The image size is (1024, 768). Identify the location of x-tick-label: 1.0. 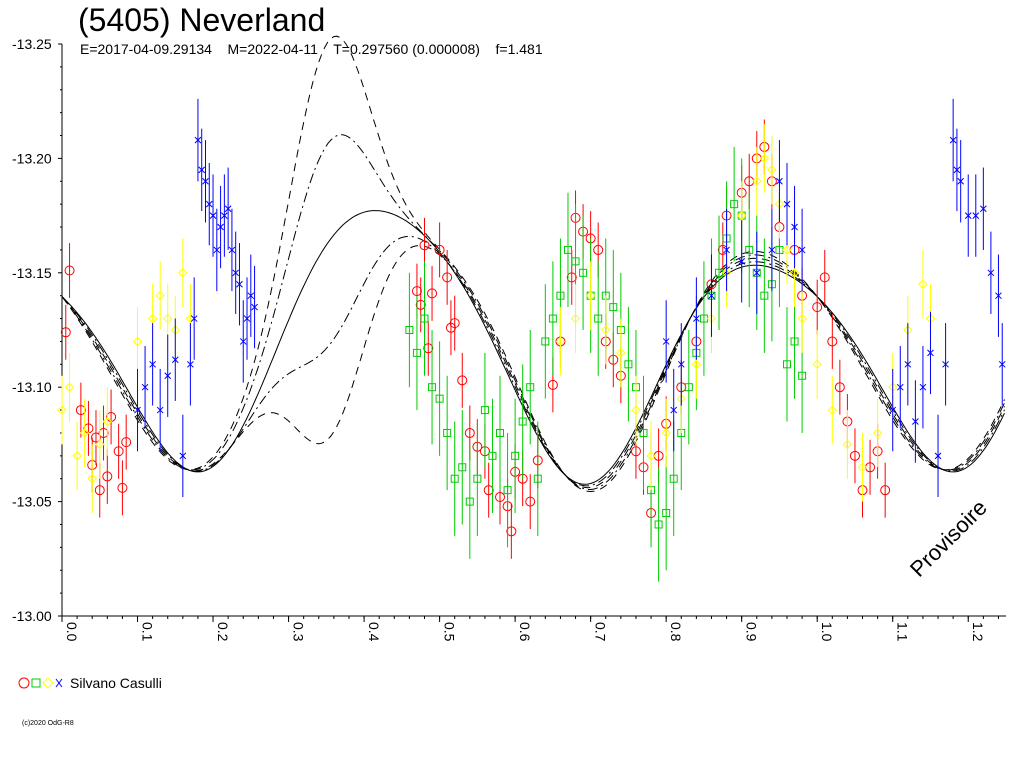
(827, 632).